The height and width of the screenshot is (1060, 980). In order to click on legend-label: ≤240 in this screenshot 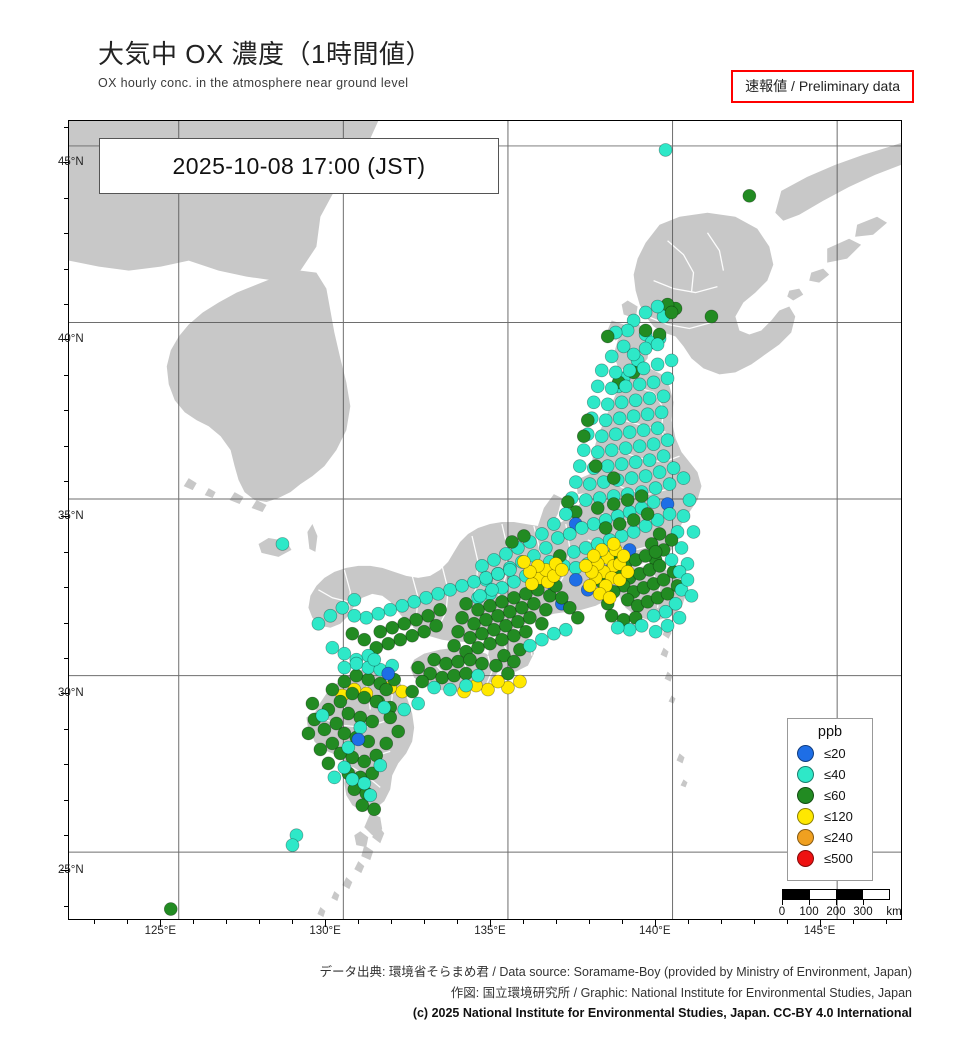, I will do `click(838, 837)`.